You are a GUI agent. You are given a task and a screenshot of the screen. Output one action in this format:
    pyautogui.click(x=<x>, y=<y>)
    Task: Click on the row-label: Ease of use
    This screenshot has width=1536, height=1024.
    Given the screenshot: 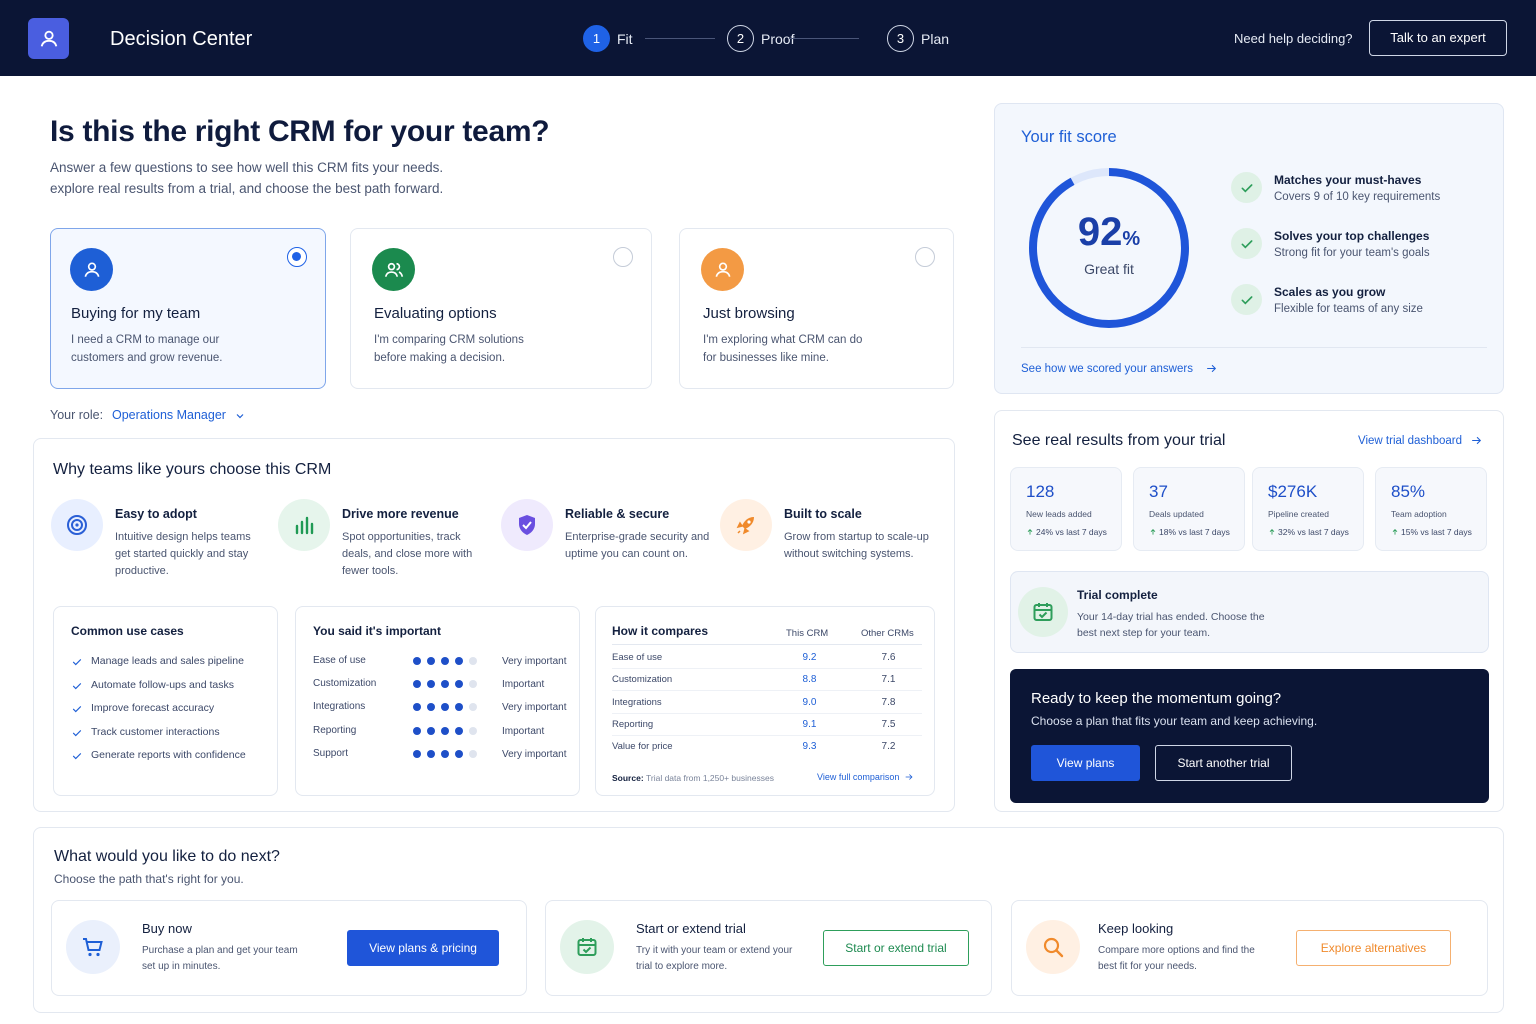 What is the action you would take?
    pyautogui.click(x=637, y=657)
    